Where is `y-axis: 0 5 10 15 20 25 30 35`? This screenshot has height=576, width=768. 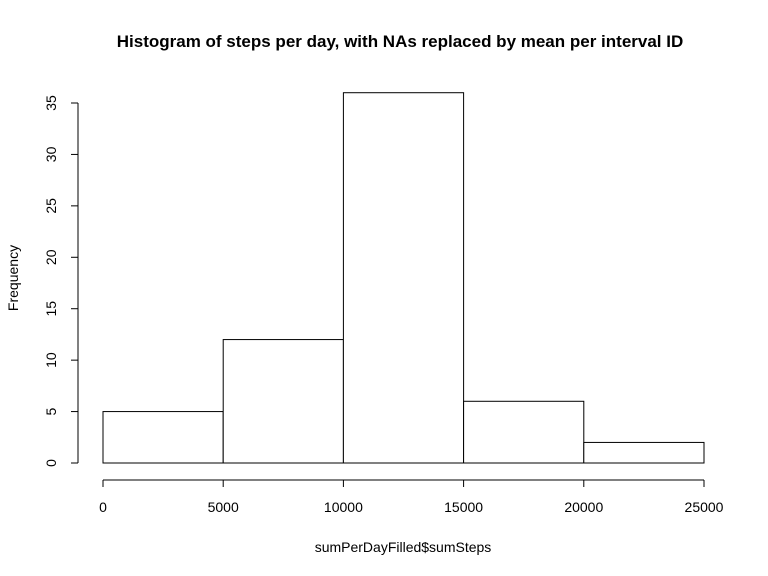 y-axis: 0 5 10 15 20 25 30 35 is located at coordinates (61, 281).